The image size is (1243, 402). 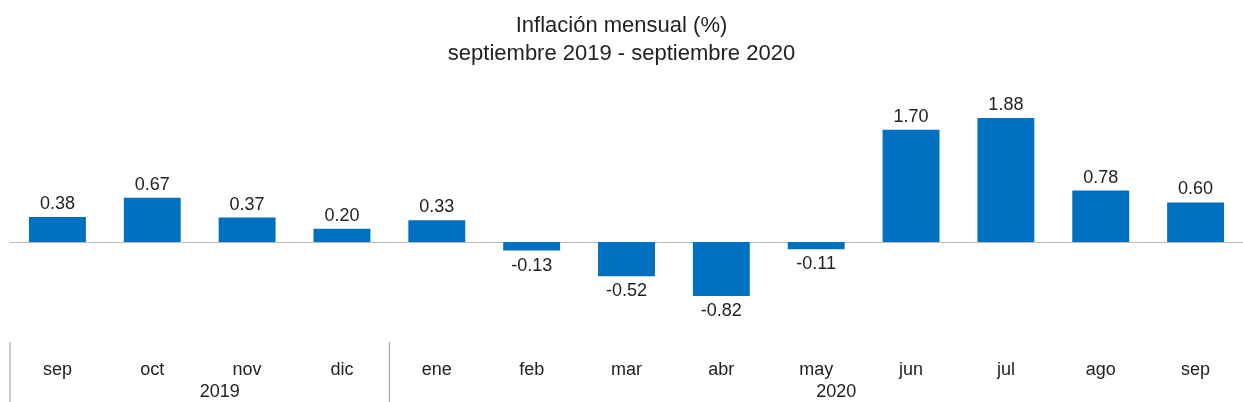 What do you see at coordinates (247, 369) in the screenshot?
I see `x-tick-label: nov` at bounding box center [247, 369].